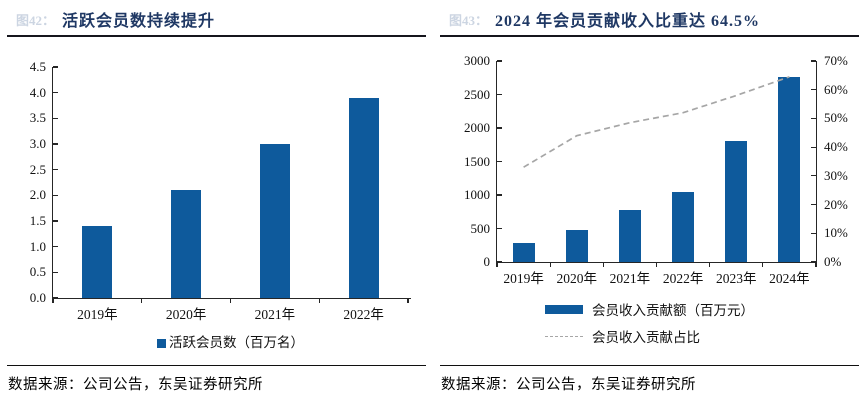 The width and height of the screenshot is (866, 404). I want to click on left-source-rule, so click(216, 365).